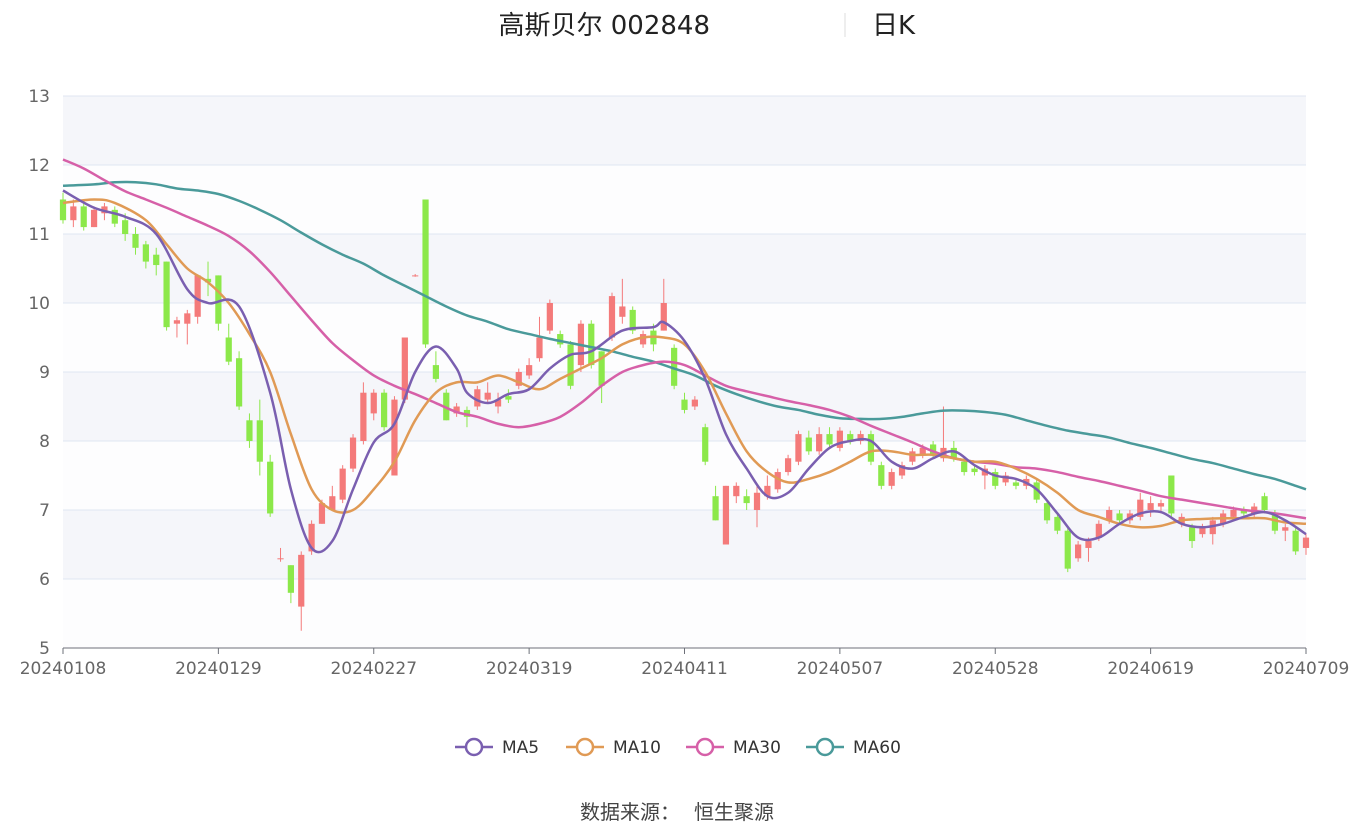 Image resolution: width=1360 pixels, height=828 pixels. I want to click on legend-label: MA60, so click(877, 748).